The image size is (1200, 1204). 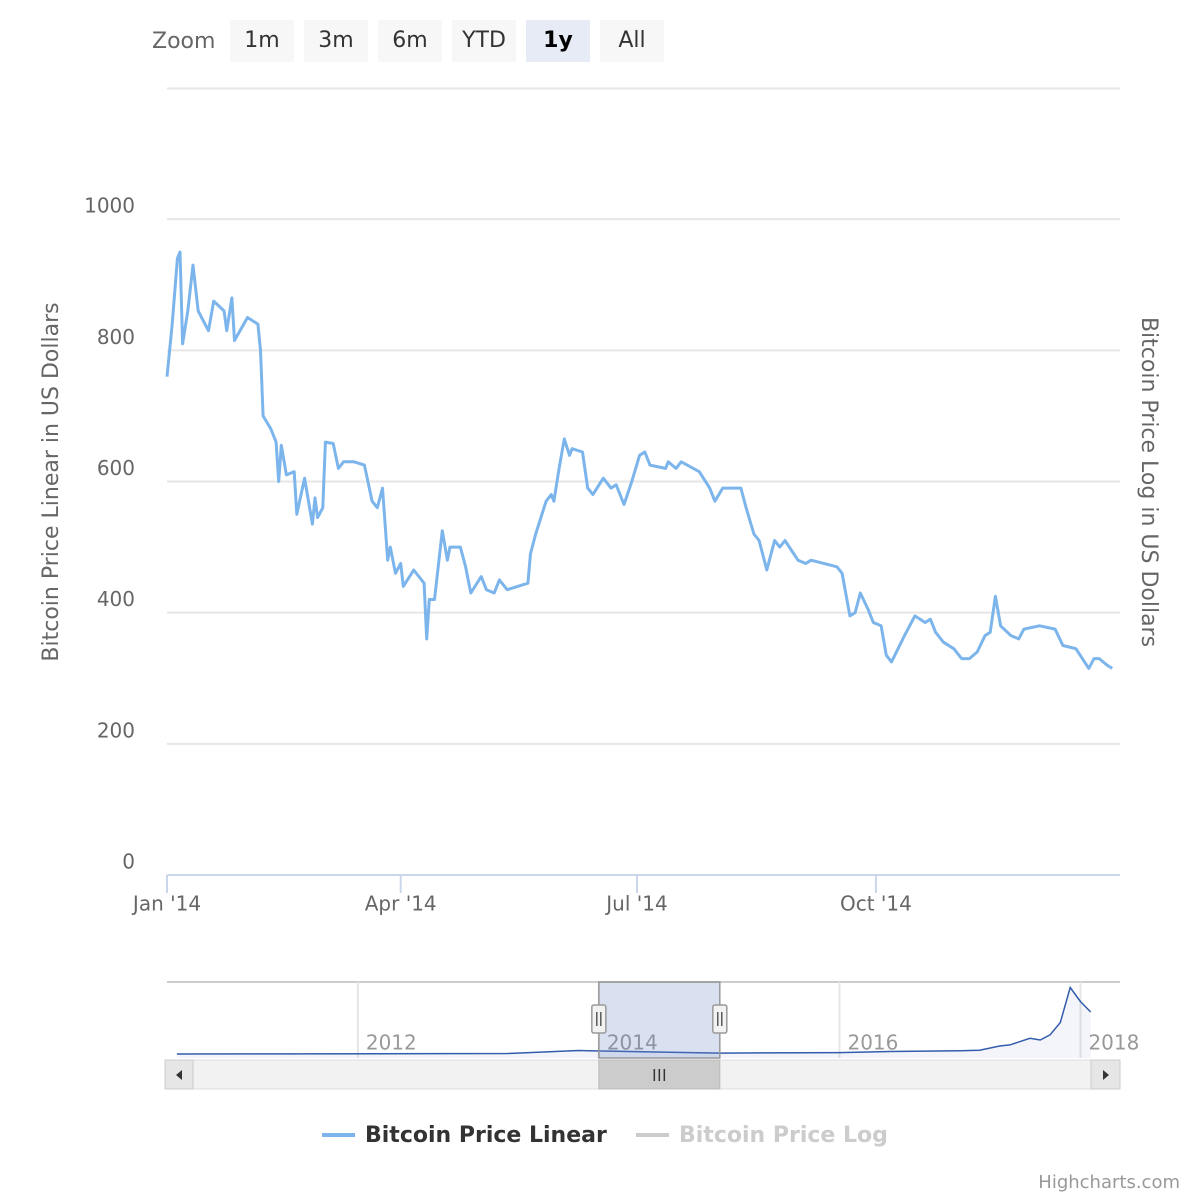 What do you see at coordinates (632, 1043) in the screenshot?
I see `navigator-tick-label: 2014` at bounding box center [632, 1043].